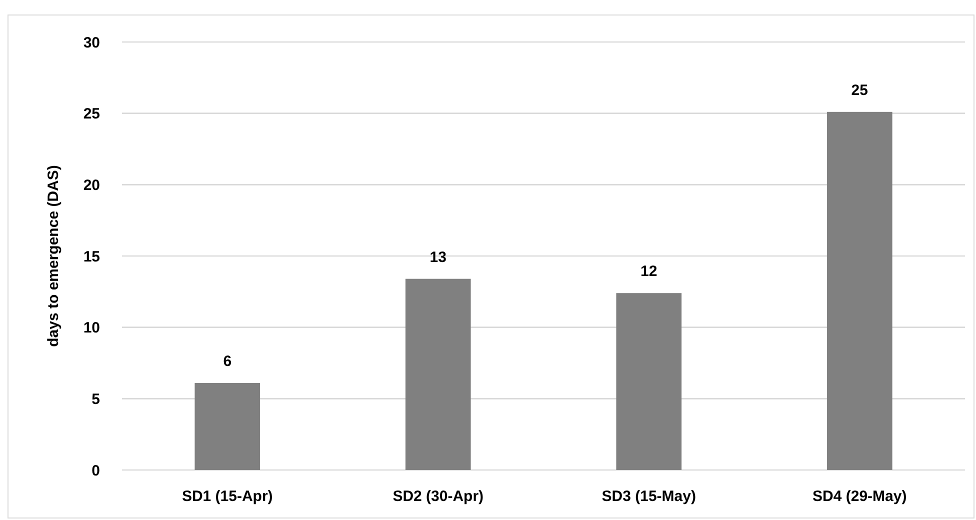  I want to click on y-tick-label: 30, so click(91, 43).